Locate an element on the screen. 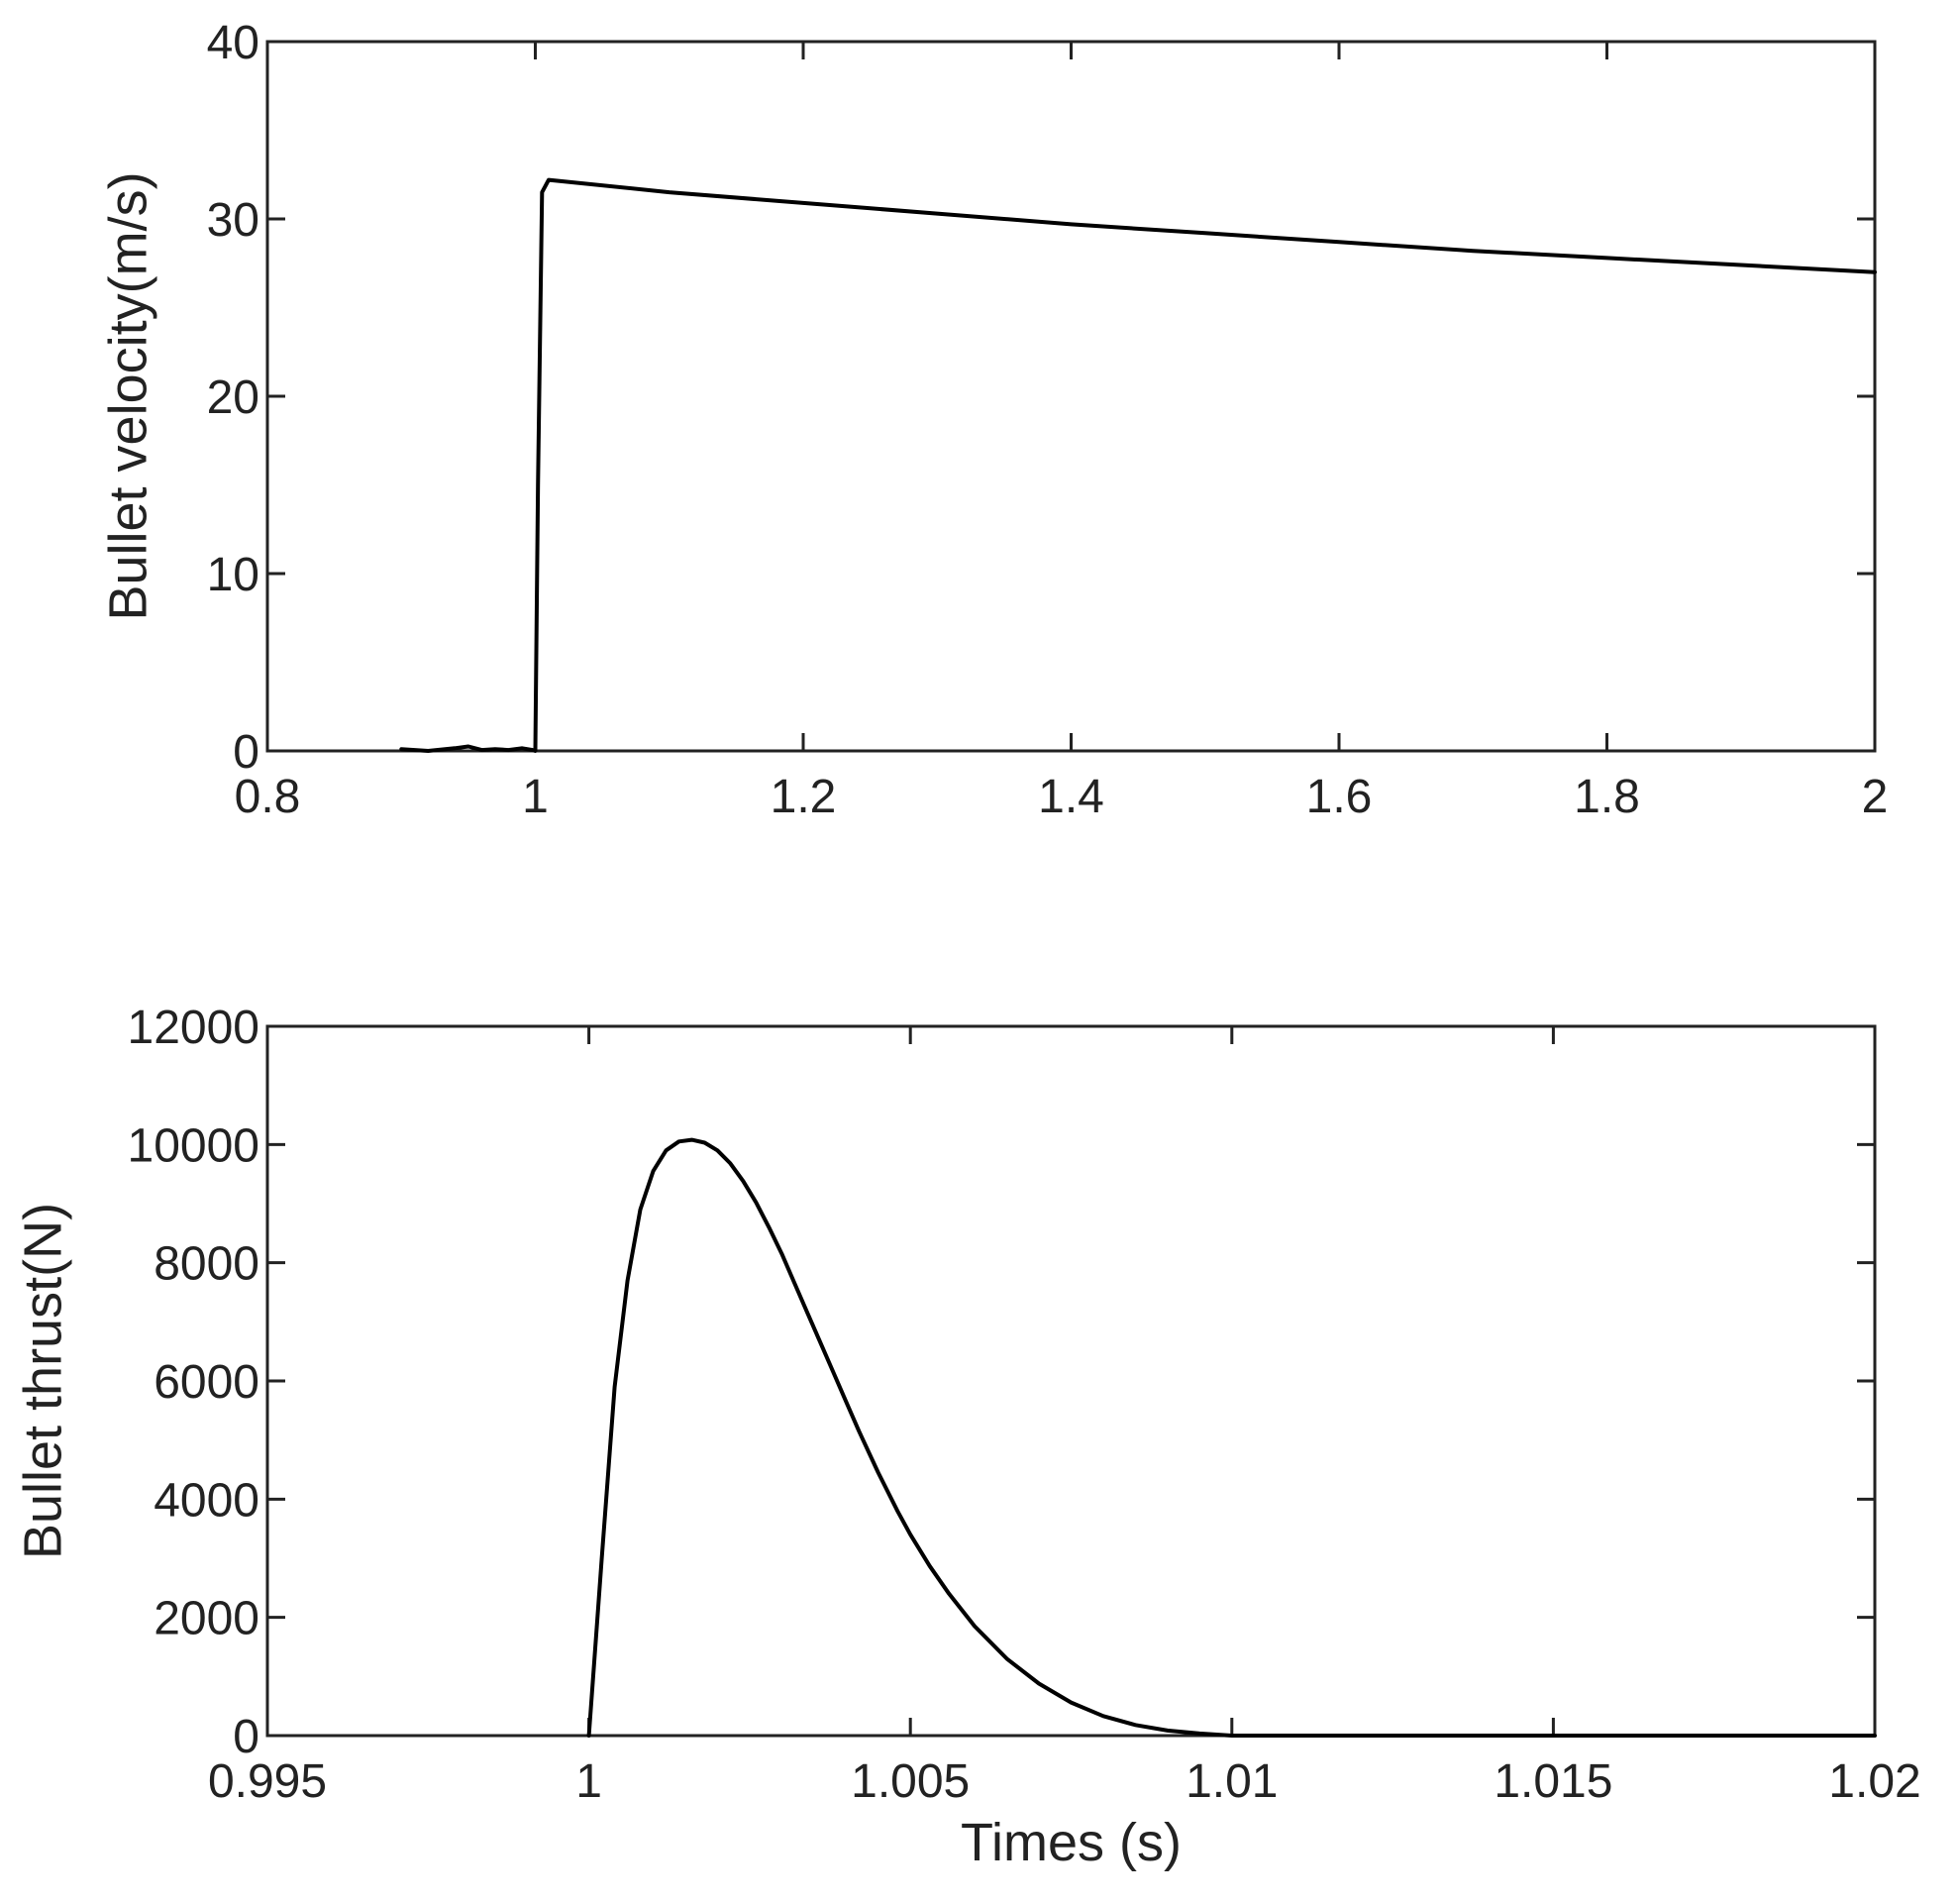 The image size is (1960, 1904). velocity-x-tick-label: 1.8 is located at coordinates (1607, 797).